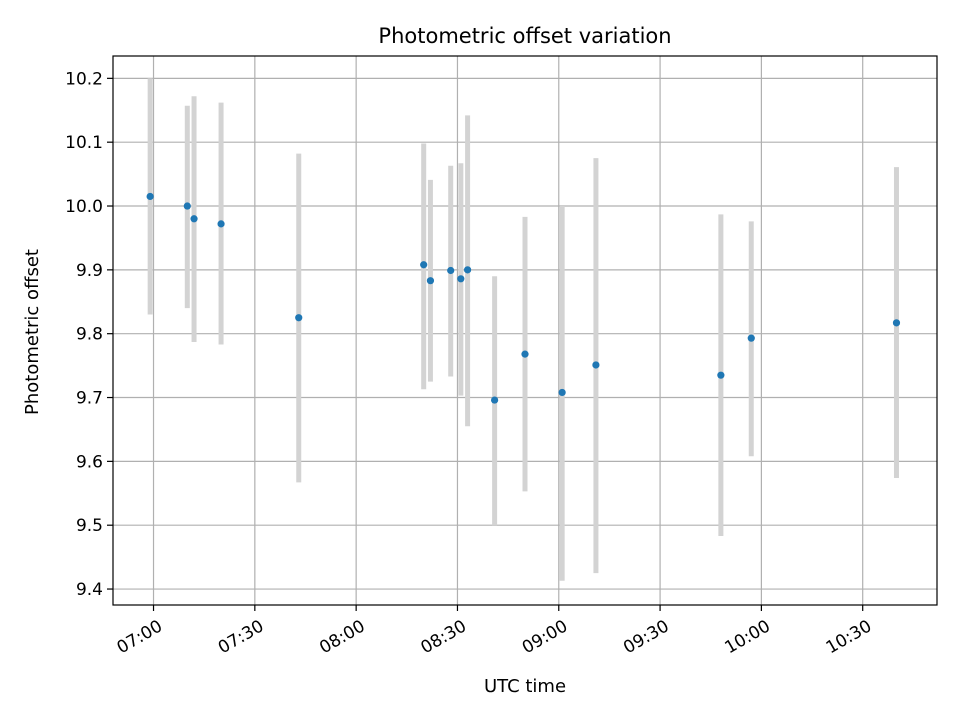  Describe the element at coordinates (84, 207) in the screenshot. I see `y-tick-label: 10.0` at that location.